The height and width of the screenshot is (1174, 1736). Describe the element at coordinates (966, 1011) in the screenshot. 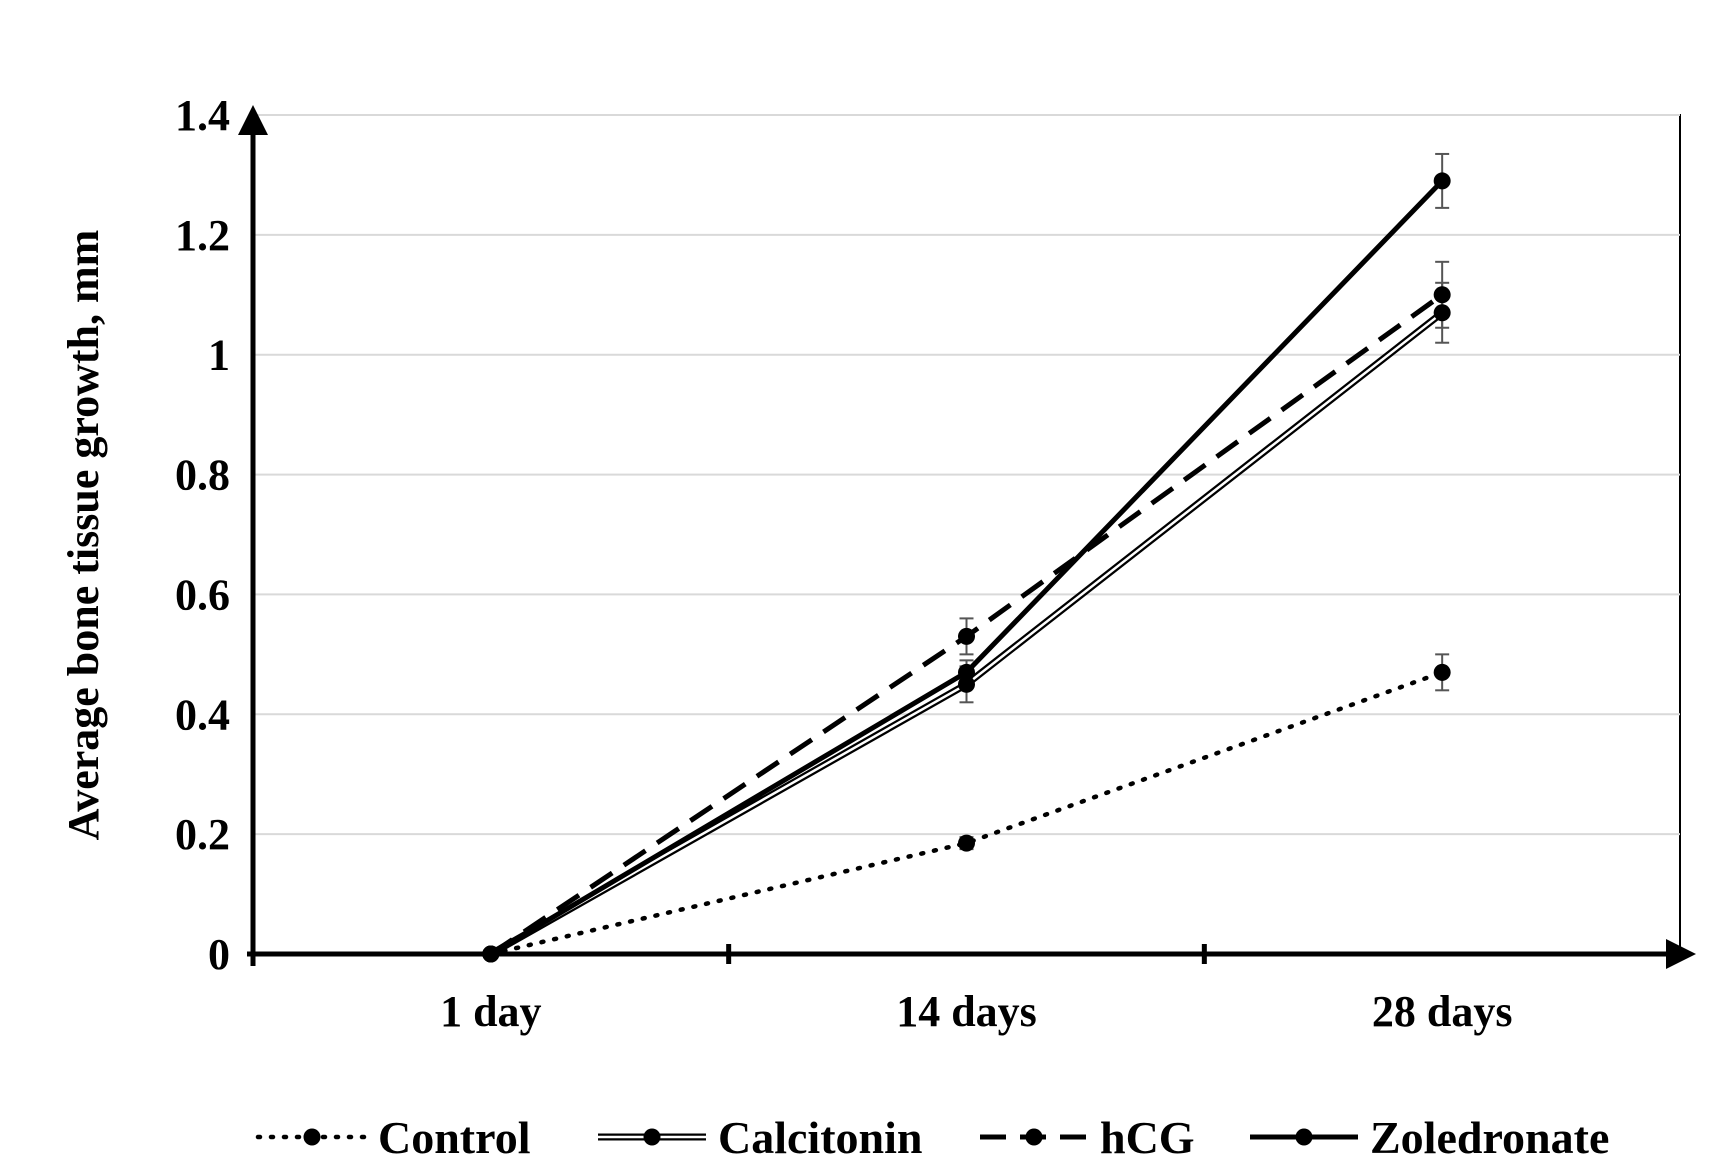

I see `x-tick-label: 14 days` at that location.